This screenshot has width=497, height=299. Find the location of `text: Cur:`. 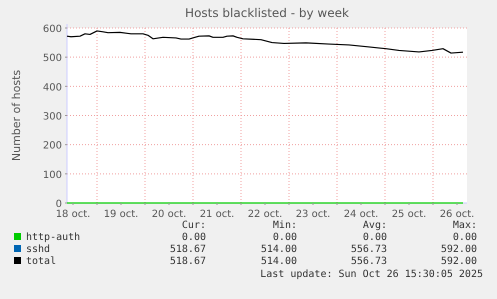

text: Cur: is located at coordinates (194, 225).